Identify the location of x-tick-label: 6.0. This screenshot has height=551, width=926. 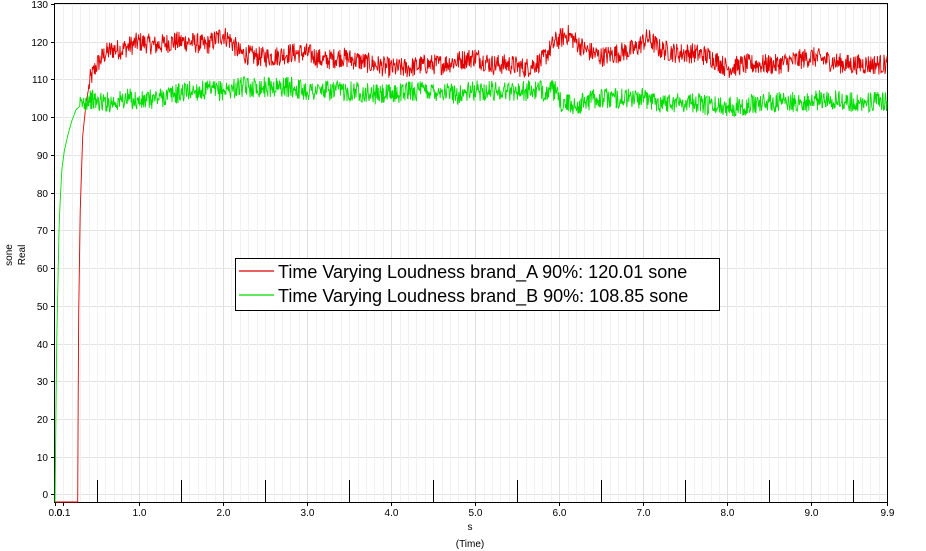
(560, 513).